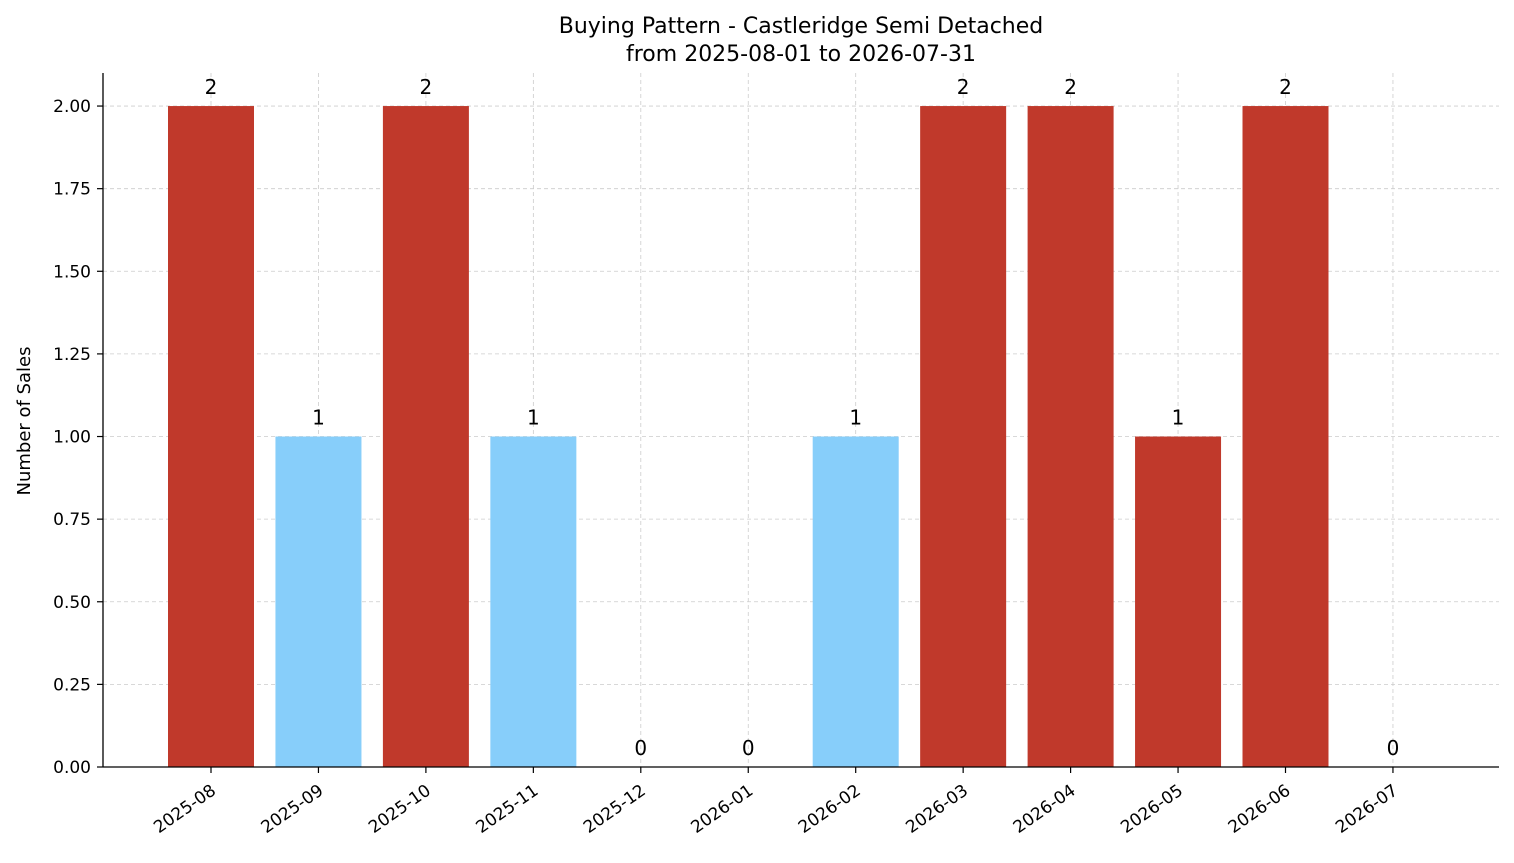  What do you see at coordinates (400, 809) in the screenshot?
I see `x-tick-label: 2025-10` at bounding box center [400, 809].